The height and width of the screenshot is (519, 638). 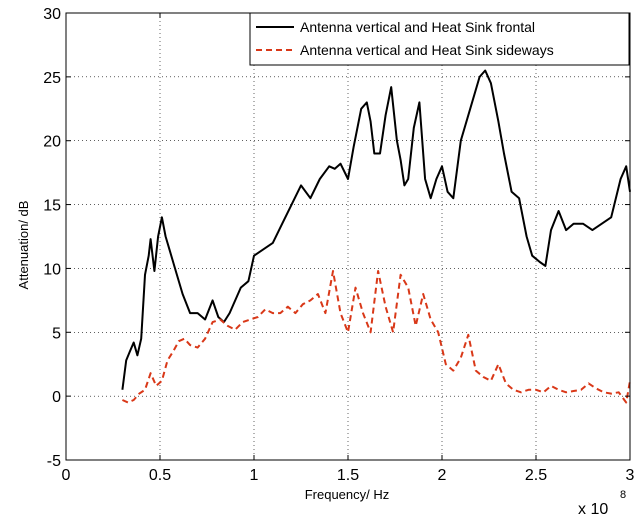 I want to click on x-tick-label: 1, so click(x=254, y=475).